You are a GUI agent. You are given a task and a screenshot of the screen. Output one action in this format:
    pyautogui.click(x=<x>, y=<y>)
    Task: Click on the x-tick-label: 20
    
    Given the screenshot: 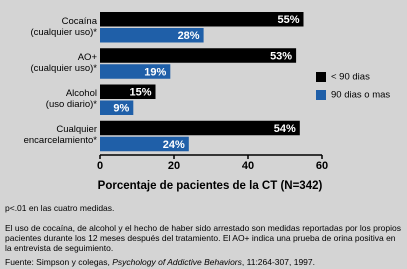 What is the action you would take?
    pyautogui.click(x=174, y=166)
    